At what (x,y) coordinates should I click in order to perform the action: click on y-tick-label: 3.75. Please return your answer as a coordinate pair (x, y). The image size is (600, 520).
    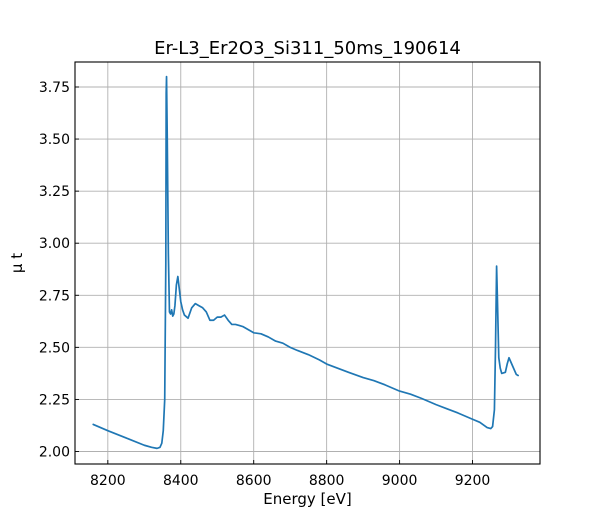
    Looking at the image, I should click on (54, 88).